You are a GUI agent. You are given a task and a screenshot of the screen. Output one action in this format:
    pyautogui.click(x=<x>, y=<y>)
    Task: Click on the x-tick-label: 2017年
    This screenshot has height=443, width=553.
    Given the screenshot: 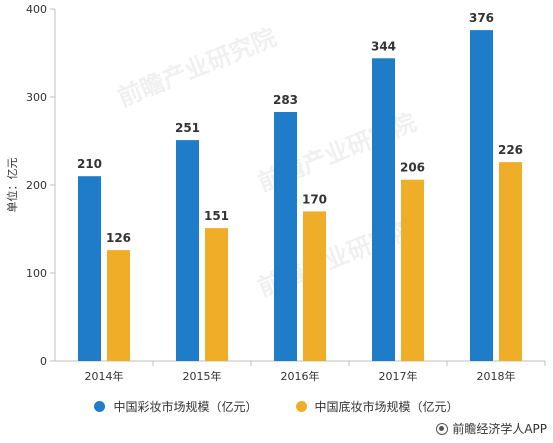 What is the action you would take?
    pyautogui.click(x=398, y=376)
    